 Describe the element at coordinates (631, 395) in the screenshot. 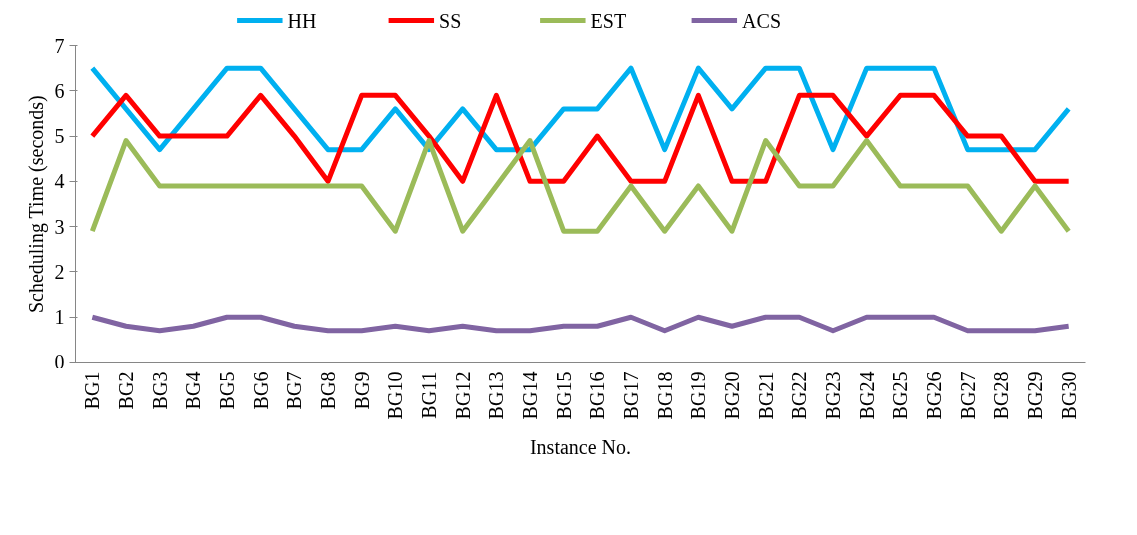

I see `x-tick-label: BG17` at that location.